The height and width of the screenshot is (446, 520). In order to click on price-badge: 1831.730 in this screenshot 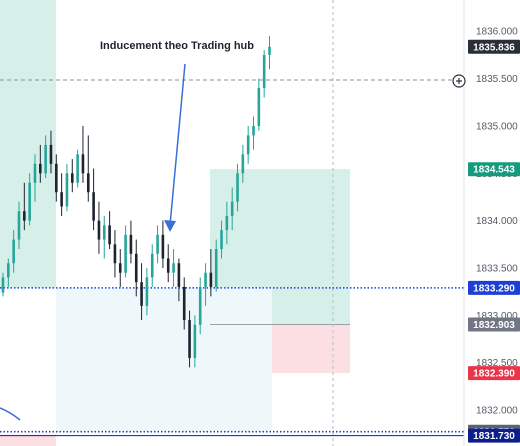, I will do `click(494, 435)`.